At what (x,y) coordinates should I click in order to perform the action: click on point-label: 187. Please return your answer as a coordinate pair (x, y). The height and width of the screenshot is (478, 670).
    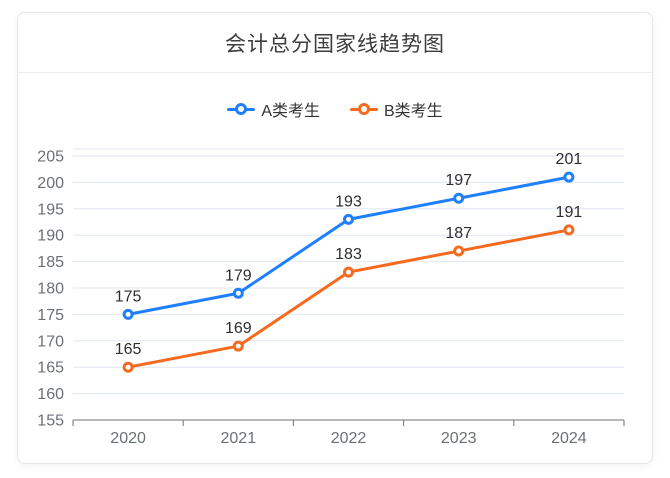
    Looking at the image, I should click on (458, 233).